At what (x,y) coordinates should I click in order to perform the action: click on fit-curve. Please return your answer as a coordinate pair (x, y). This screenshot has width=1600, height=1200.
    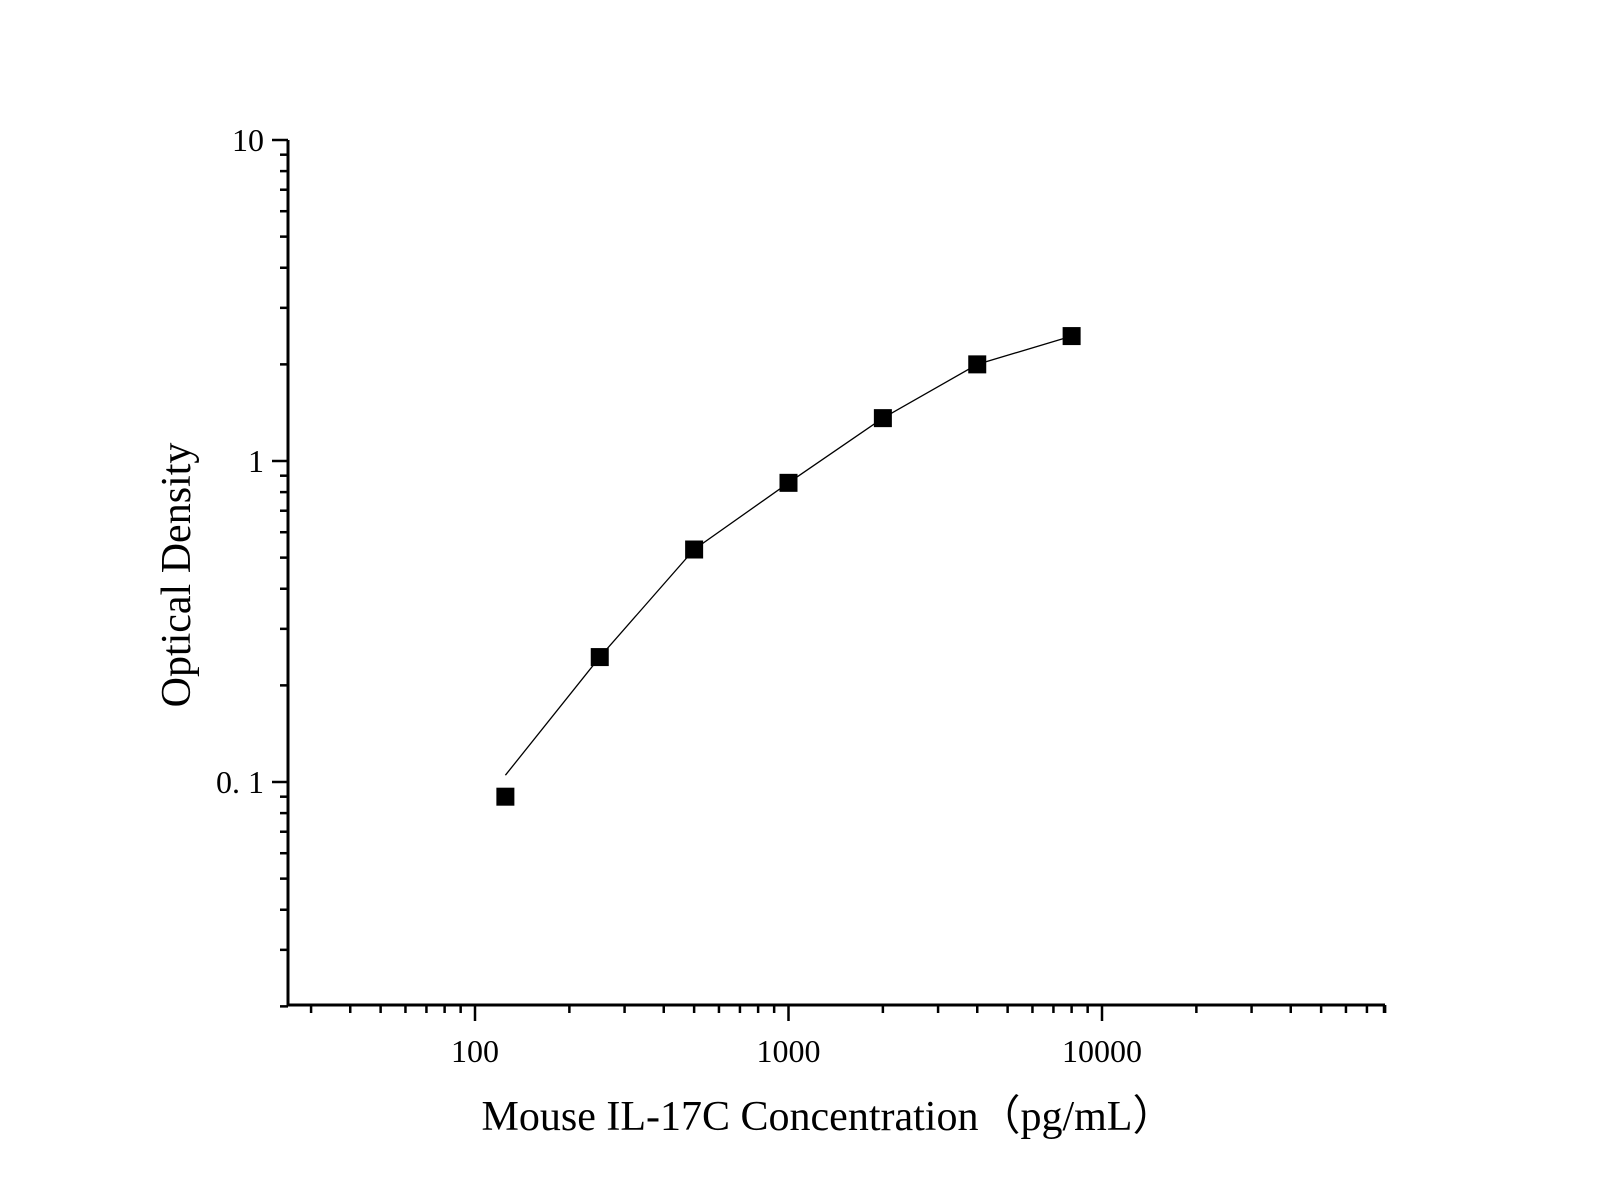
    Looking at the image, I should click on (788, 555).